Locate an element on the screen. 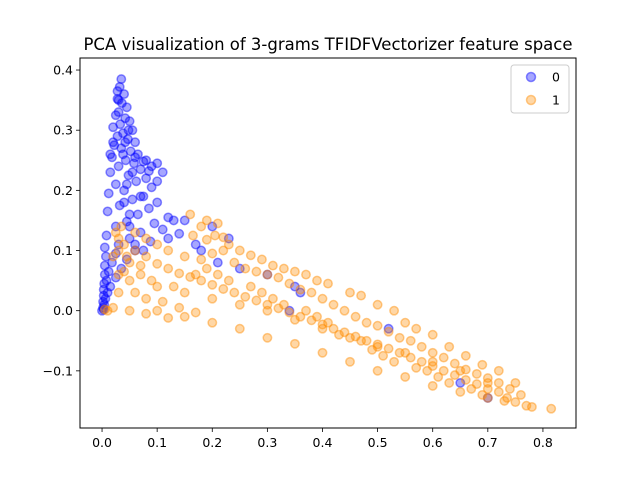  legend-box is located at coordinates (540, 89).